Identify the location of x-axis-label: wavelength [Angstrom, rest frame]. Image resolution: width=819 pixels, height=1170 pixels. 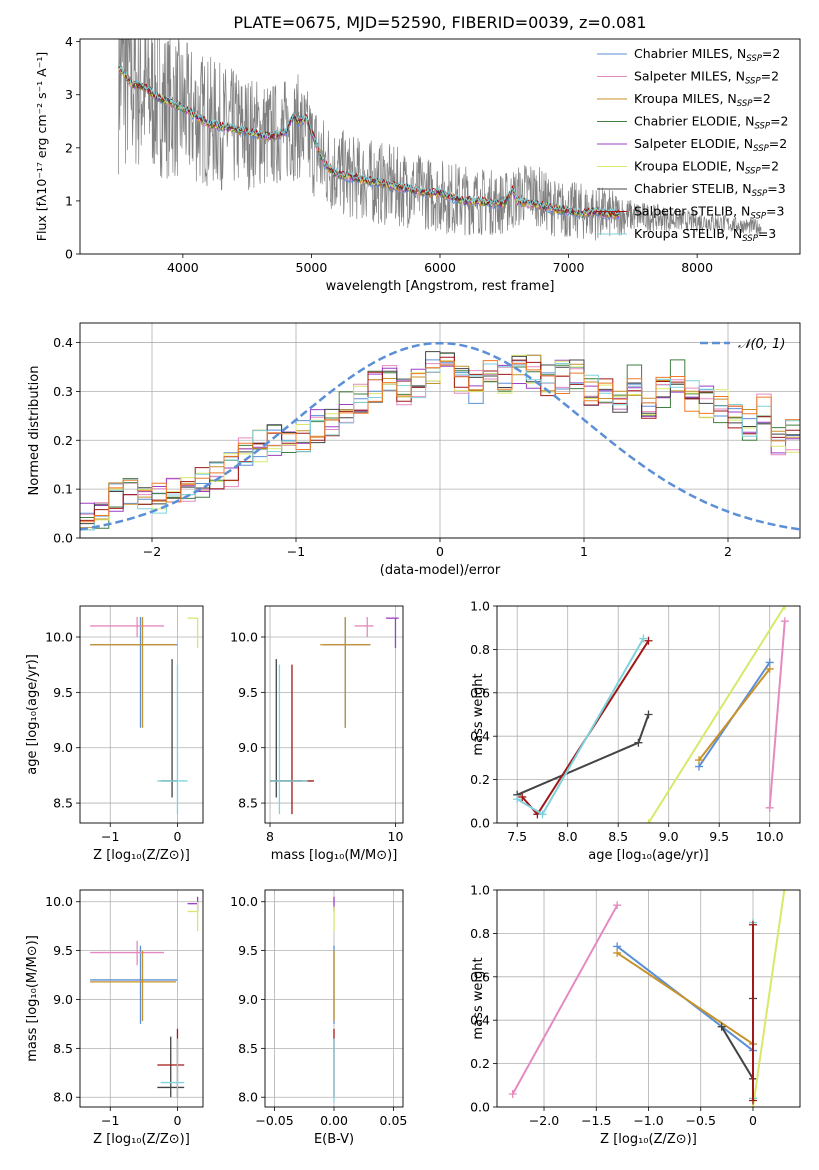
(440, 286).